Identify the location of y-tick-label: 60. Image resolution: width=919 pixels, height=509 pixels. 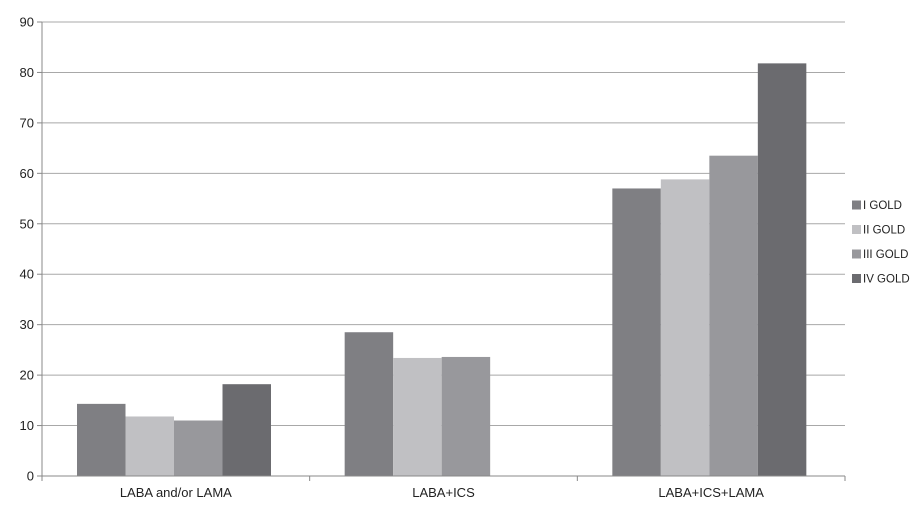
(27, 173).